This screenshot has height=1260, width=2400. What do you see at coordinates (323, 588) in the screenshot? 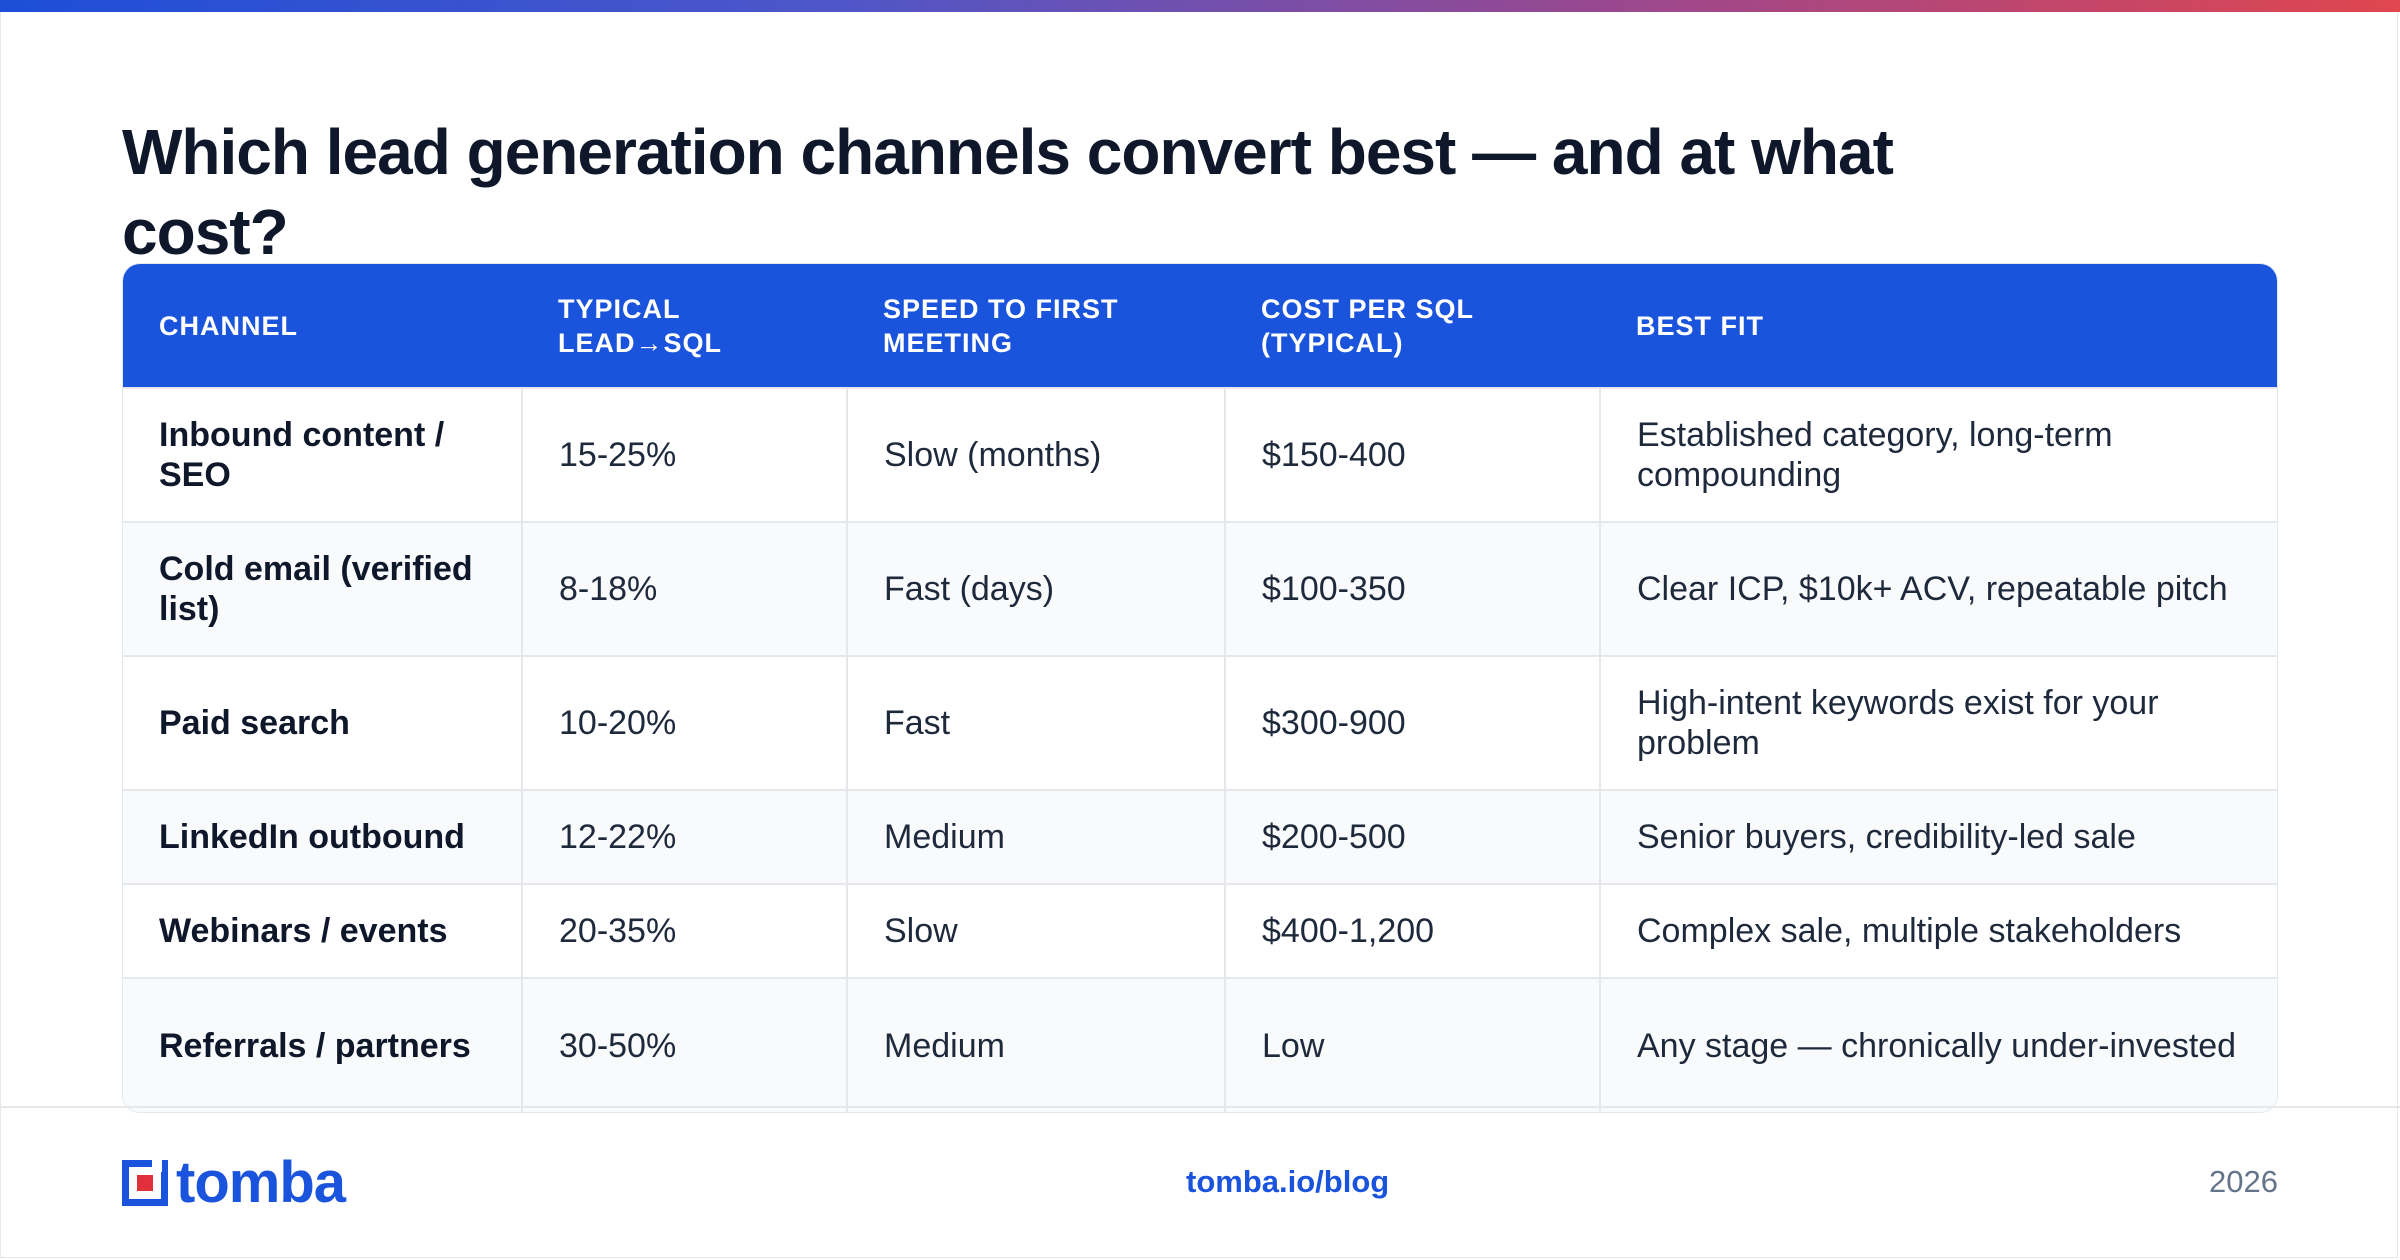
I see `channel-cell: Cold email (verified list)` at bounding box center [323, 588].